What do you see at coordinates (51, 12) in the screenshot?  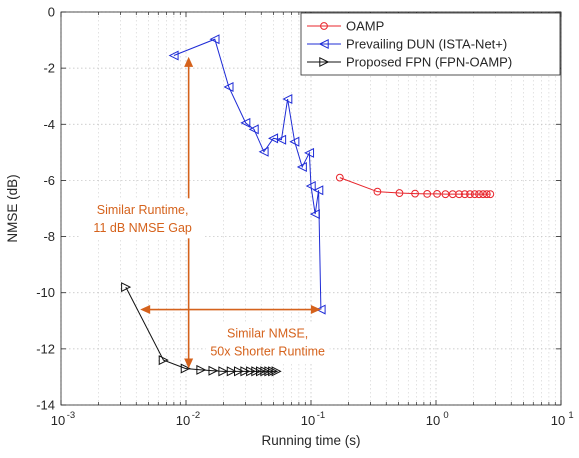 I see `y-tick-label: 0` at bounding box center [51, 12].